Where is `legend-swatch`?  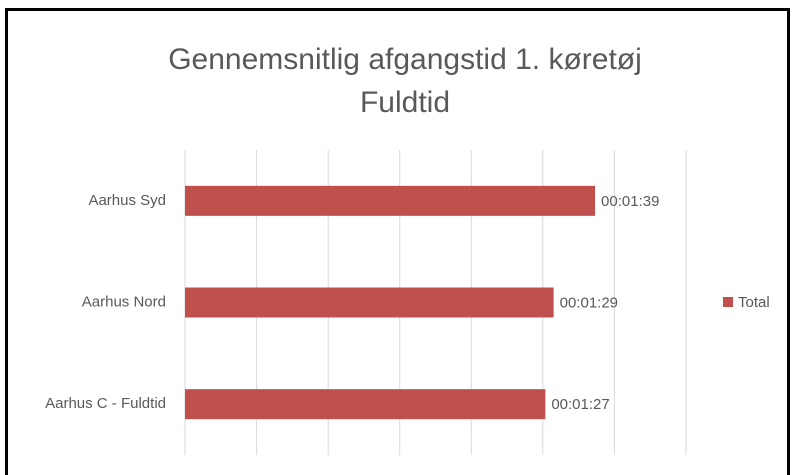 legend-swatch is located at coordinates (728, 302).